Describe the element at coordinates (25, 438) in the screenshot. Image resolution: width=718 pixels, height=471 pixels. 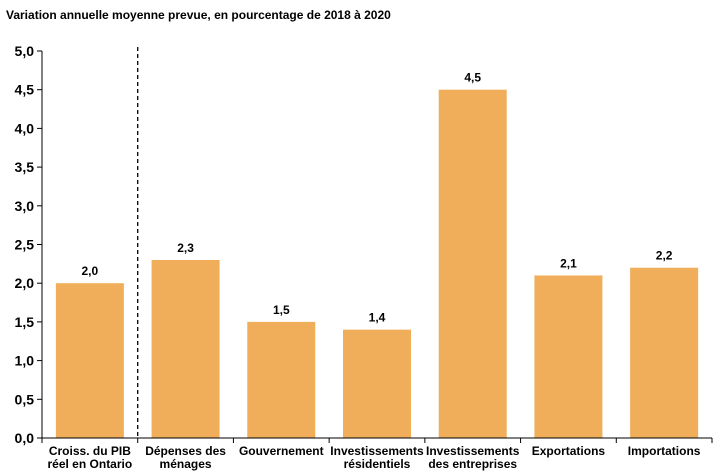
I see `y-tick-label: 0,0` at that location.